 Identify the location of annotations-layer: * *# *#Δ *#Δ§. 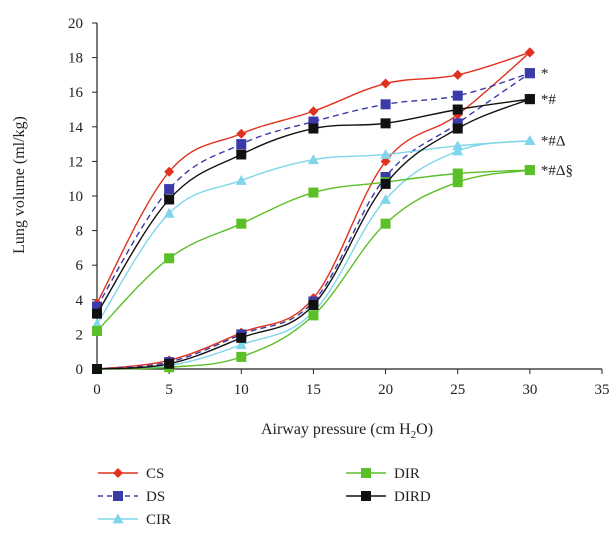
(557, 122).